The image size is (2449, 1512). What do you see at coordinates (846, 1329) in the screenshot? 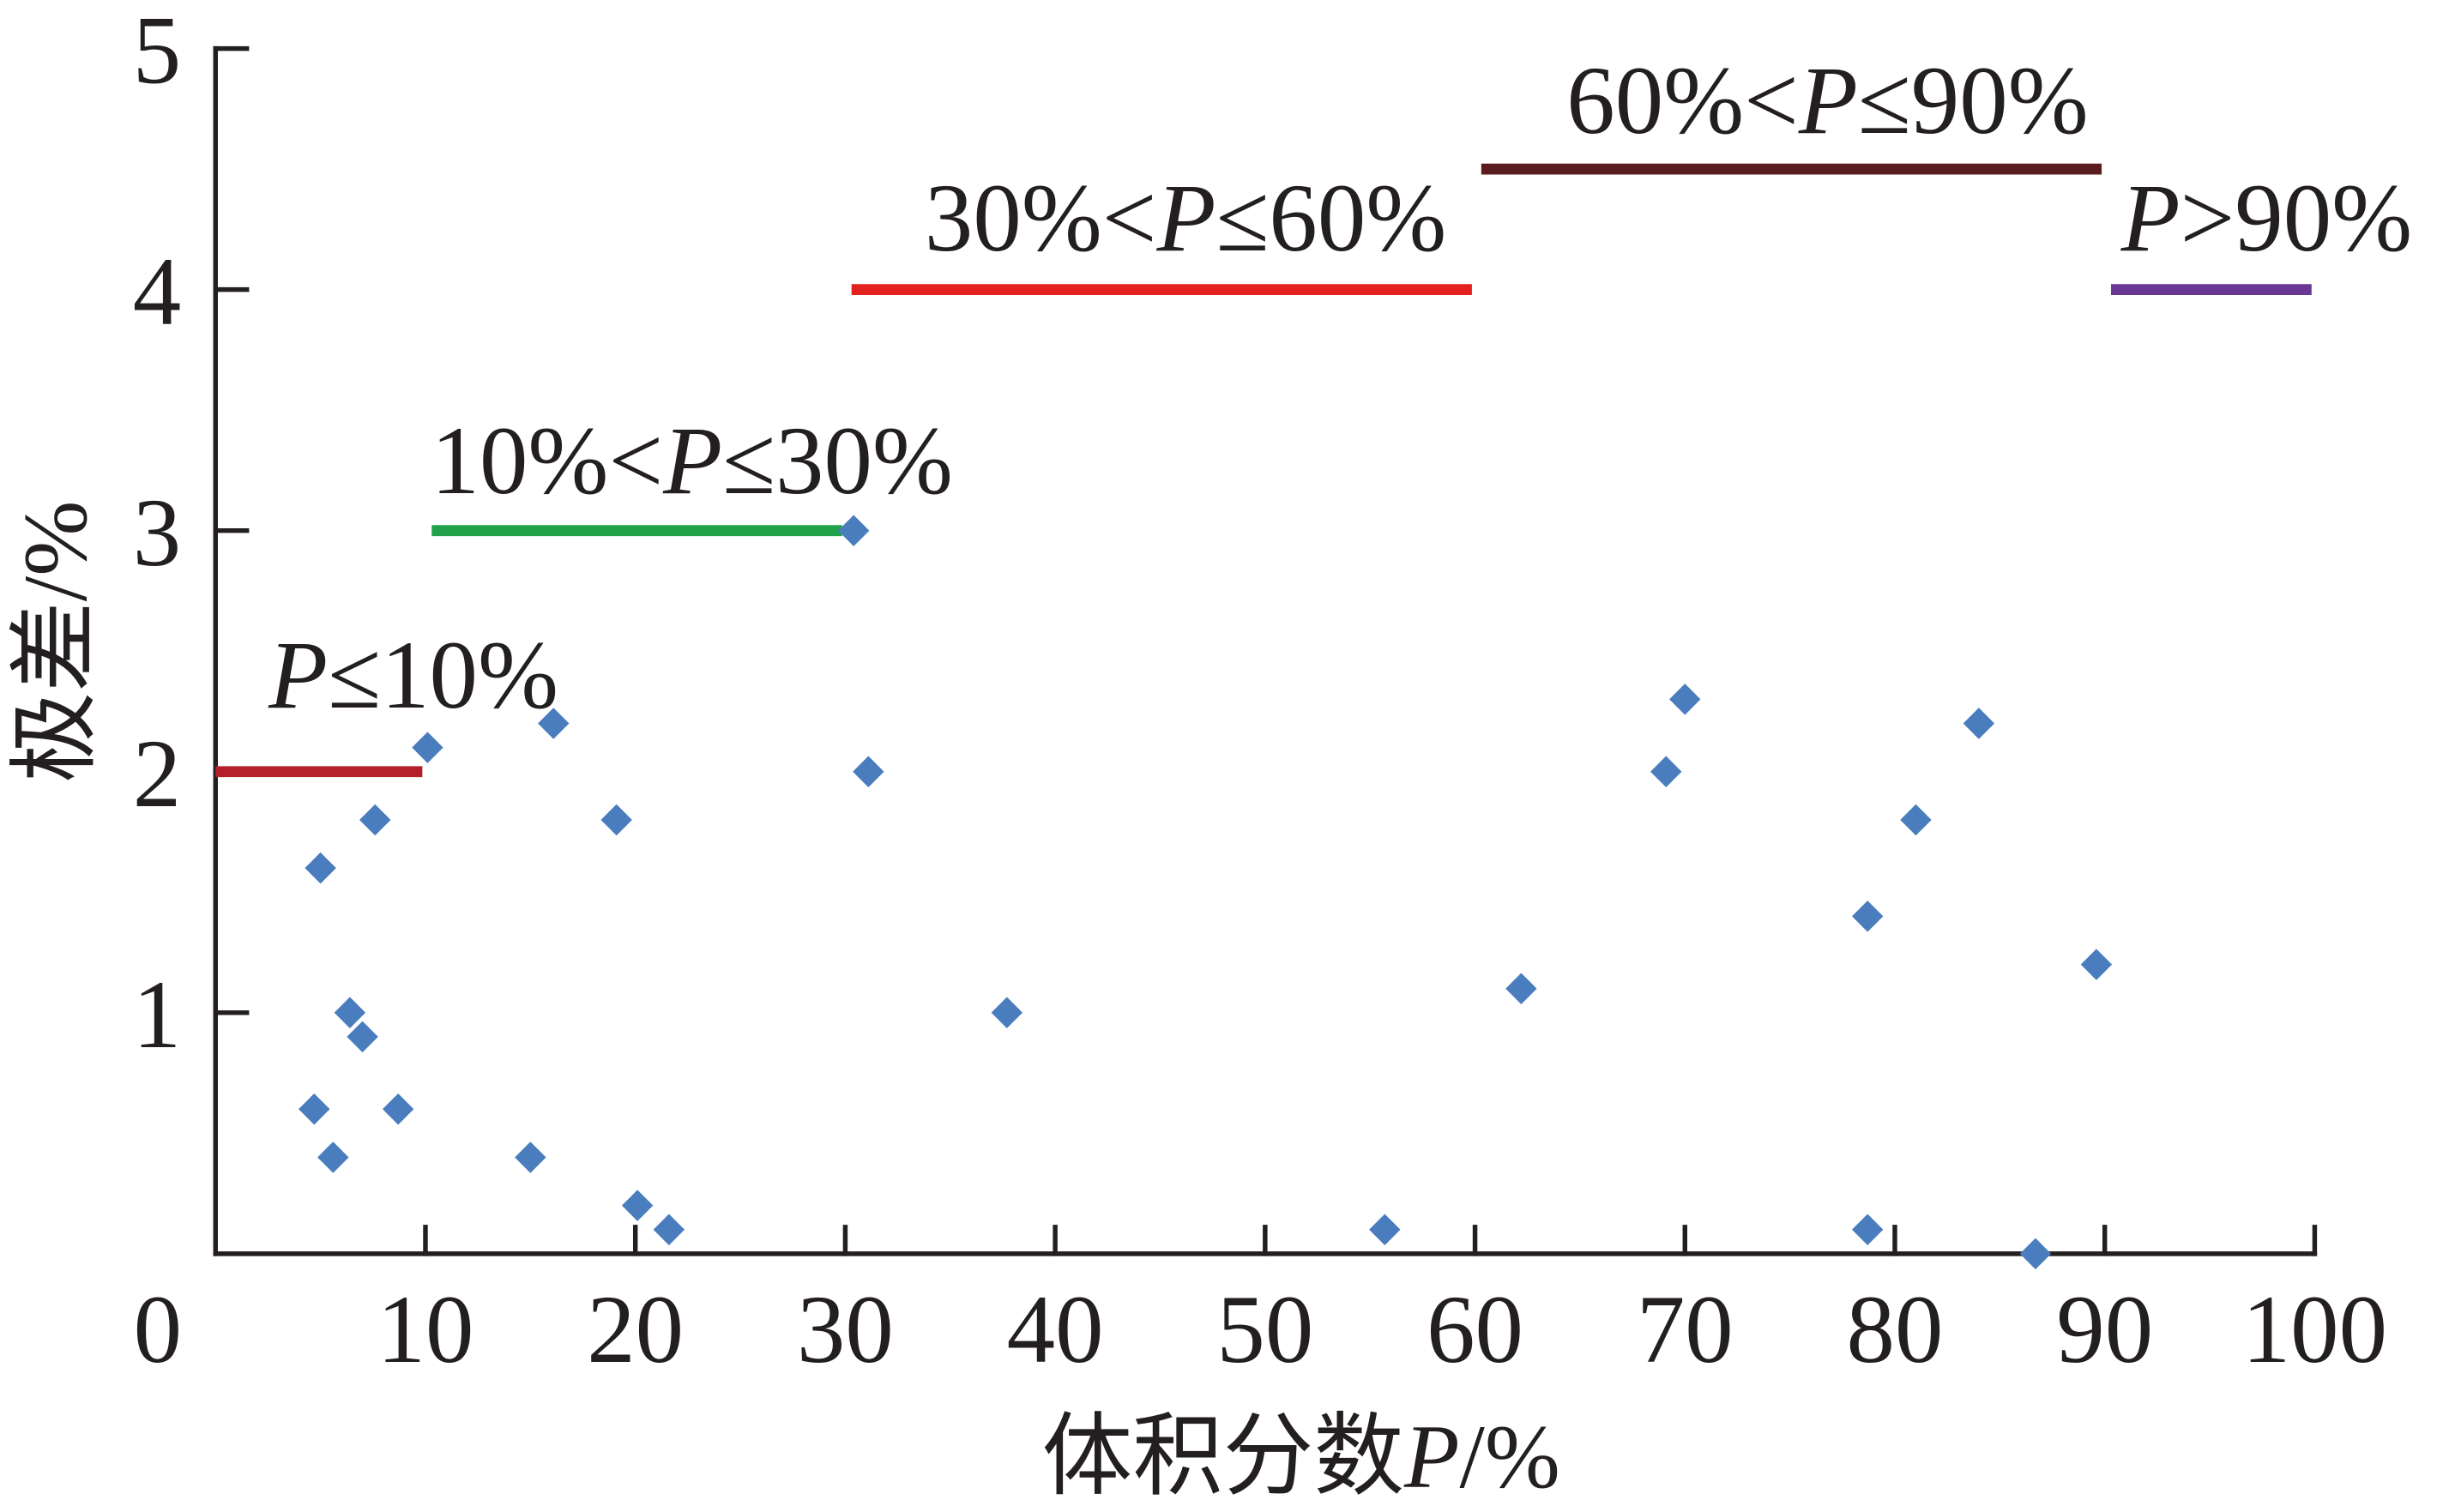
I see `x-tick-label: 30` at bounding box center [846, 1329].